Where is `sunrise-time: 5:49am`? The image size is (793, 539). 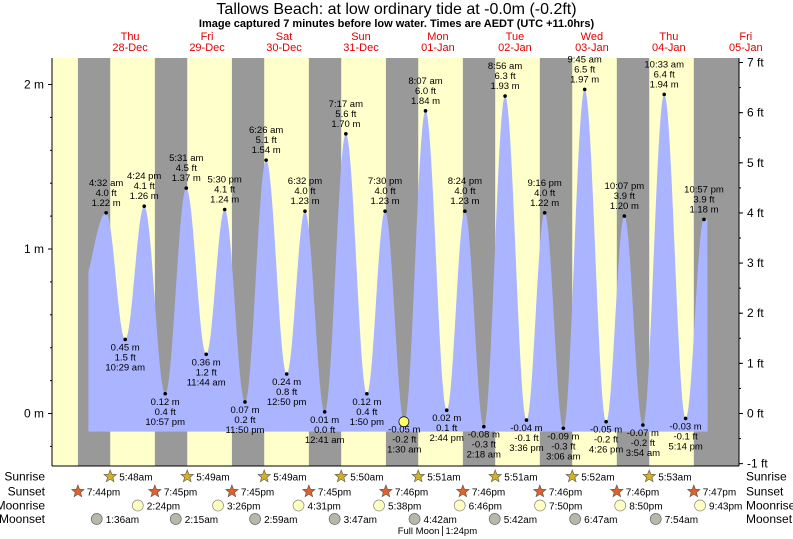
sunrise-time: 5:49am is located at coordinates (289, 478).